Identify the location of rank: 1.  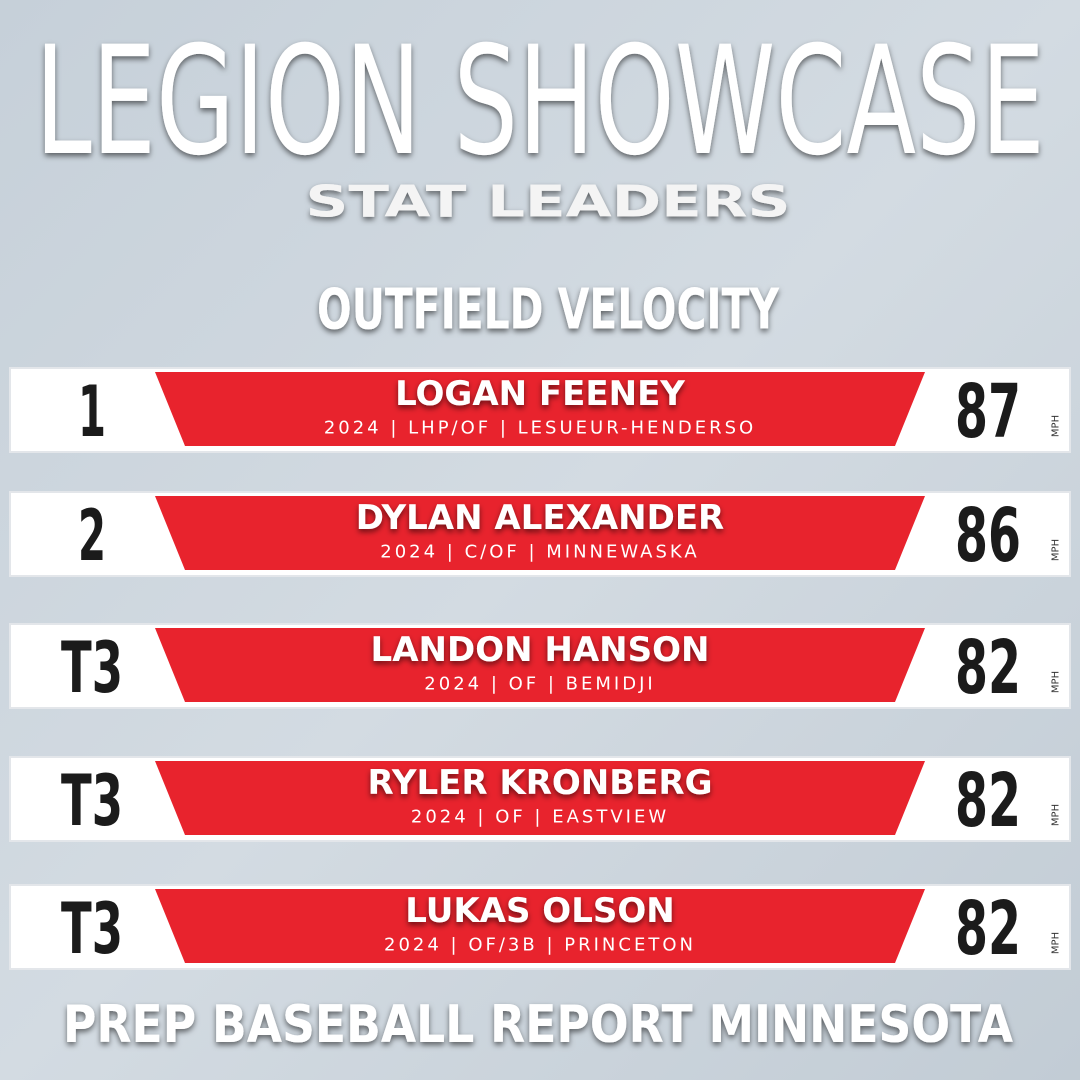
(92, 412).